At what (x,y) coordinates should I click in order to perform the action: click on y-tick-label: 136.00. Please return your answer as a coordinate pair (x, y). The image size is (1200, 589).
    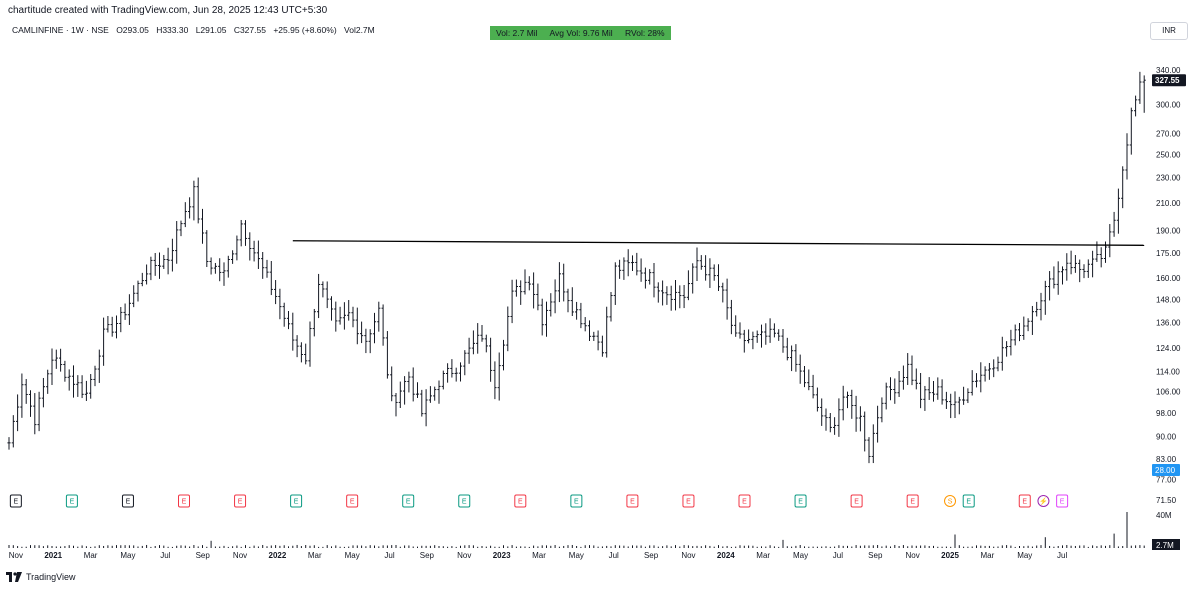
    Looking at the image, I should click on (1168, 323).